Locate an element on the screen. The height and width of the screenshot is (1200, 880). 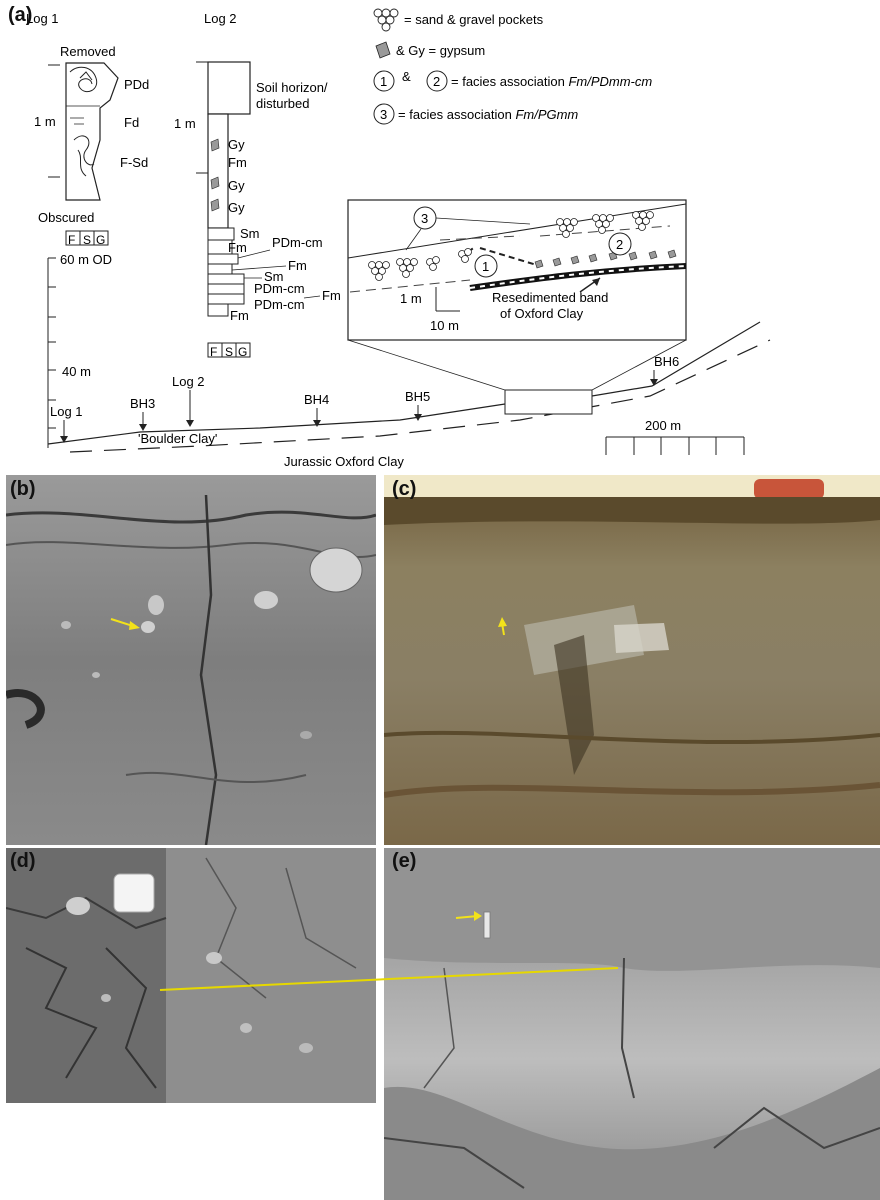
legend-num-2: 2 is located at coordinates (436, 81).